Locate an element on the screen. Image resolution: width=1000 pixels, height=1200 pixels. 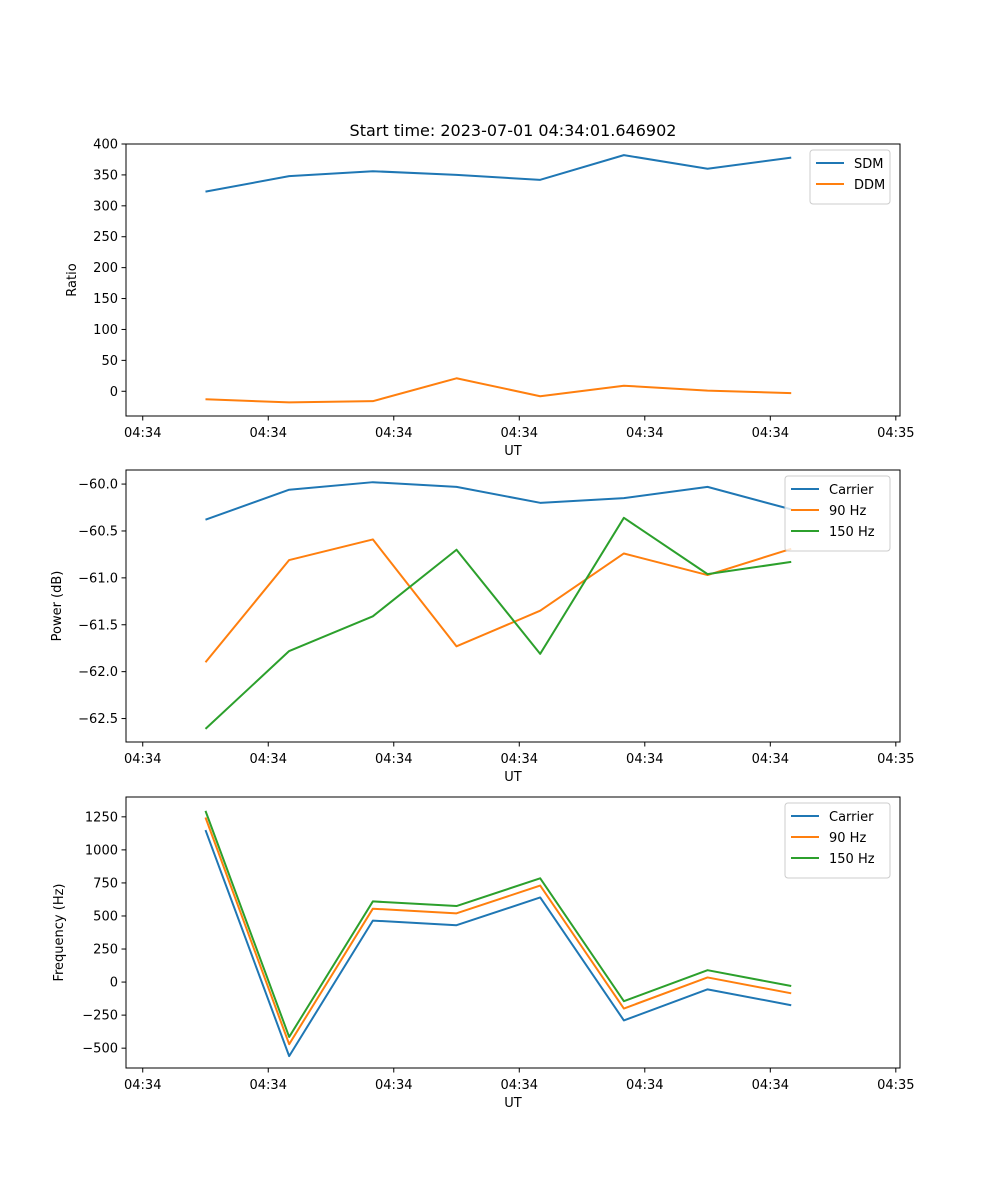
figure-title: Start time: 2023-07-01 04:34:01.646902 is located at coordinates (513, 130).